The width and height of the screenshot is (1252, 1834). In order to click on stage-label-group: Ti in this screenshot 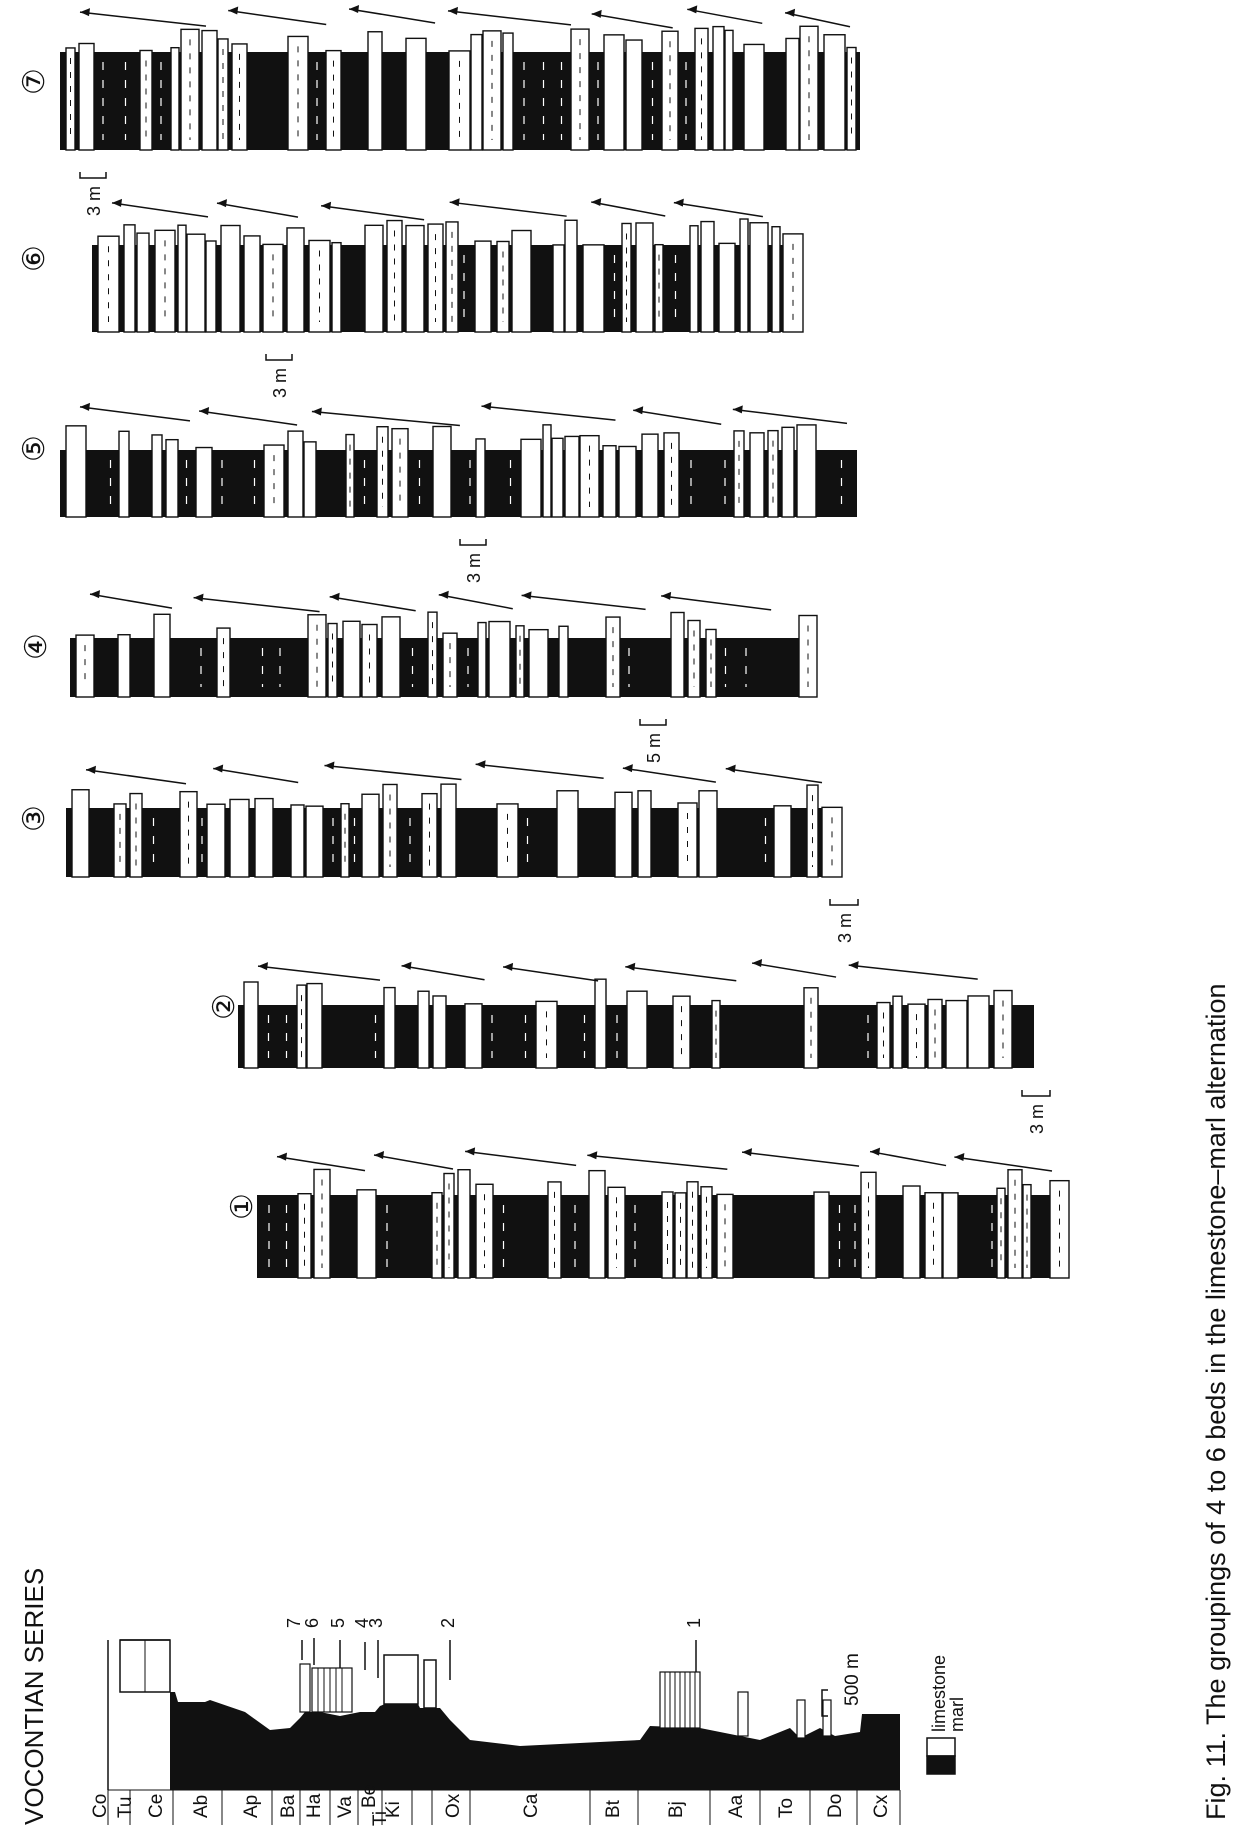, I will do `click(380, 1818)`.